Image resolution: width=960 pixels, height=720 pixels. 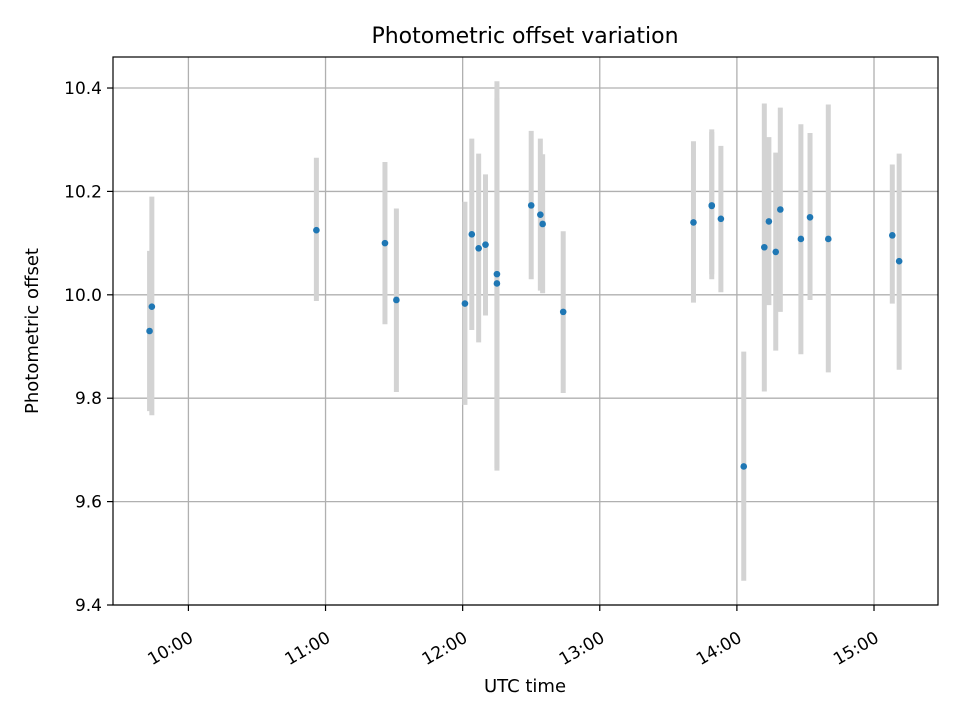 What do you see at coordinates (83, 296) in the screenshot?
I see `y-tick-label: 10.0` at bounding box center [83, 296].